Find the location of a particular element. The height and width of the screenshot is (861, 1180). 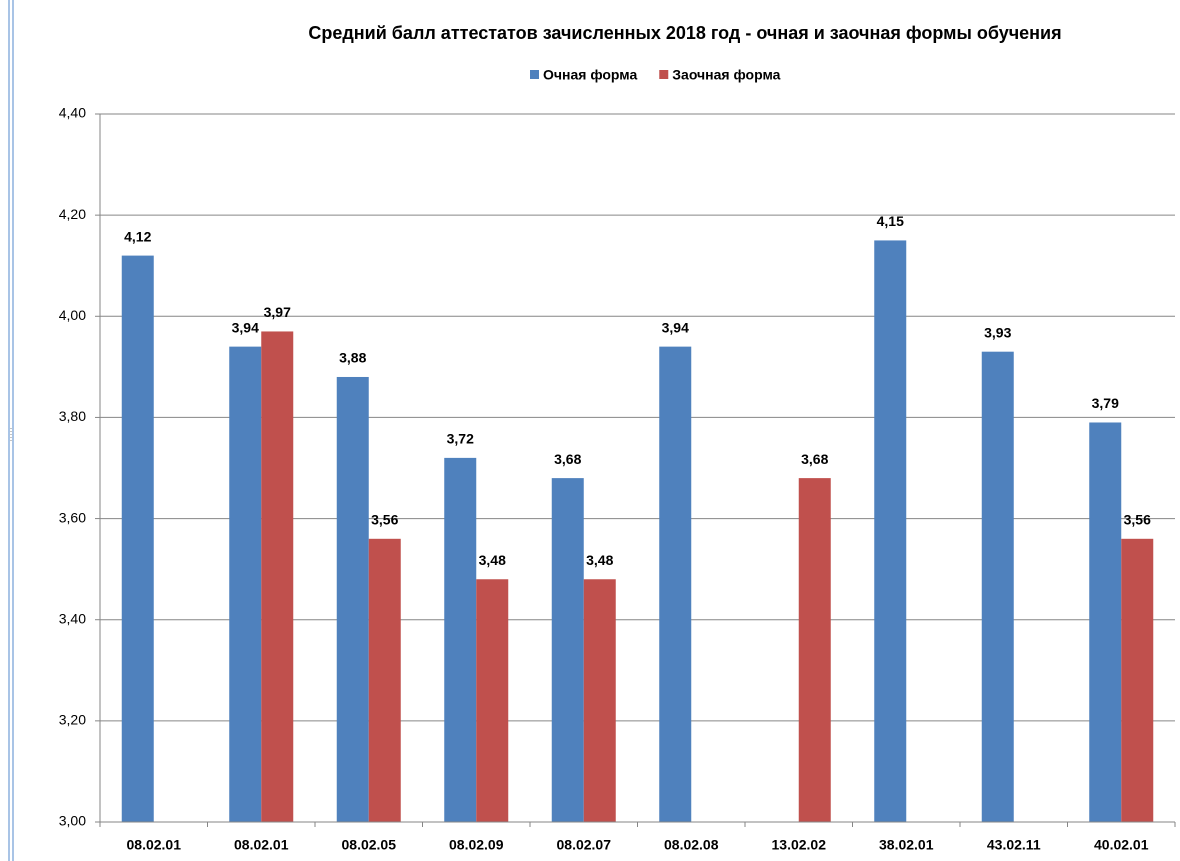

data-label: 3,79 is located at coordinates (1105, 403).